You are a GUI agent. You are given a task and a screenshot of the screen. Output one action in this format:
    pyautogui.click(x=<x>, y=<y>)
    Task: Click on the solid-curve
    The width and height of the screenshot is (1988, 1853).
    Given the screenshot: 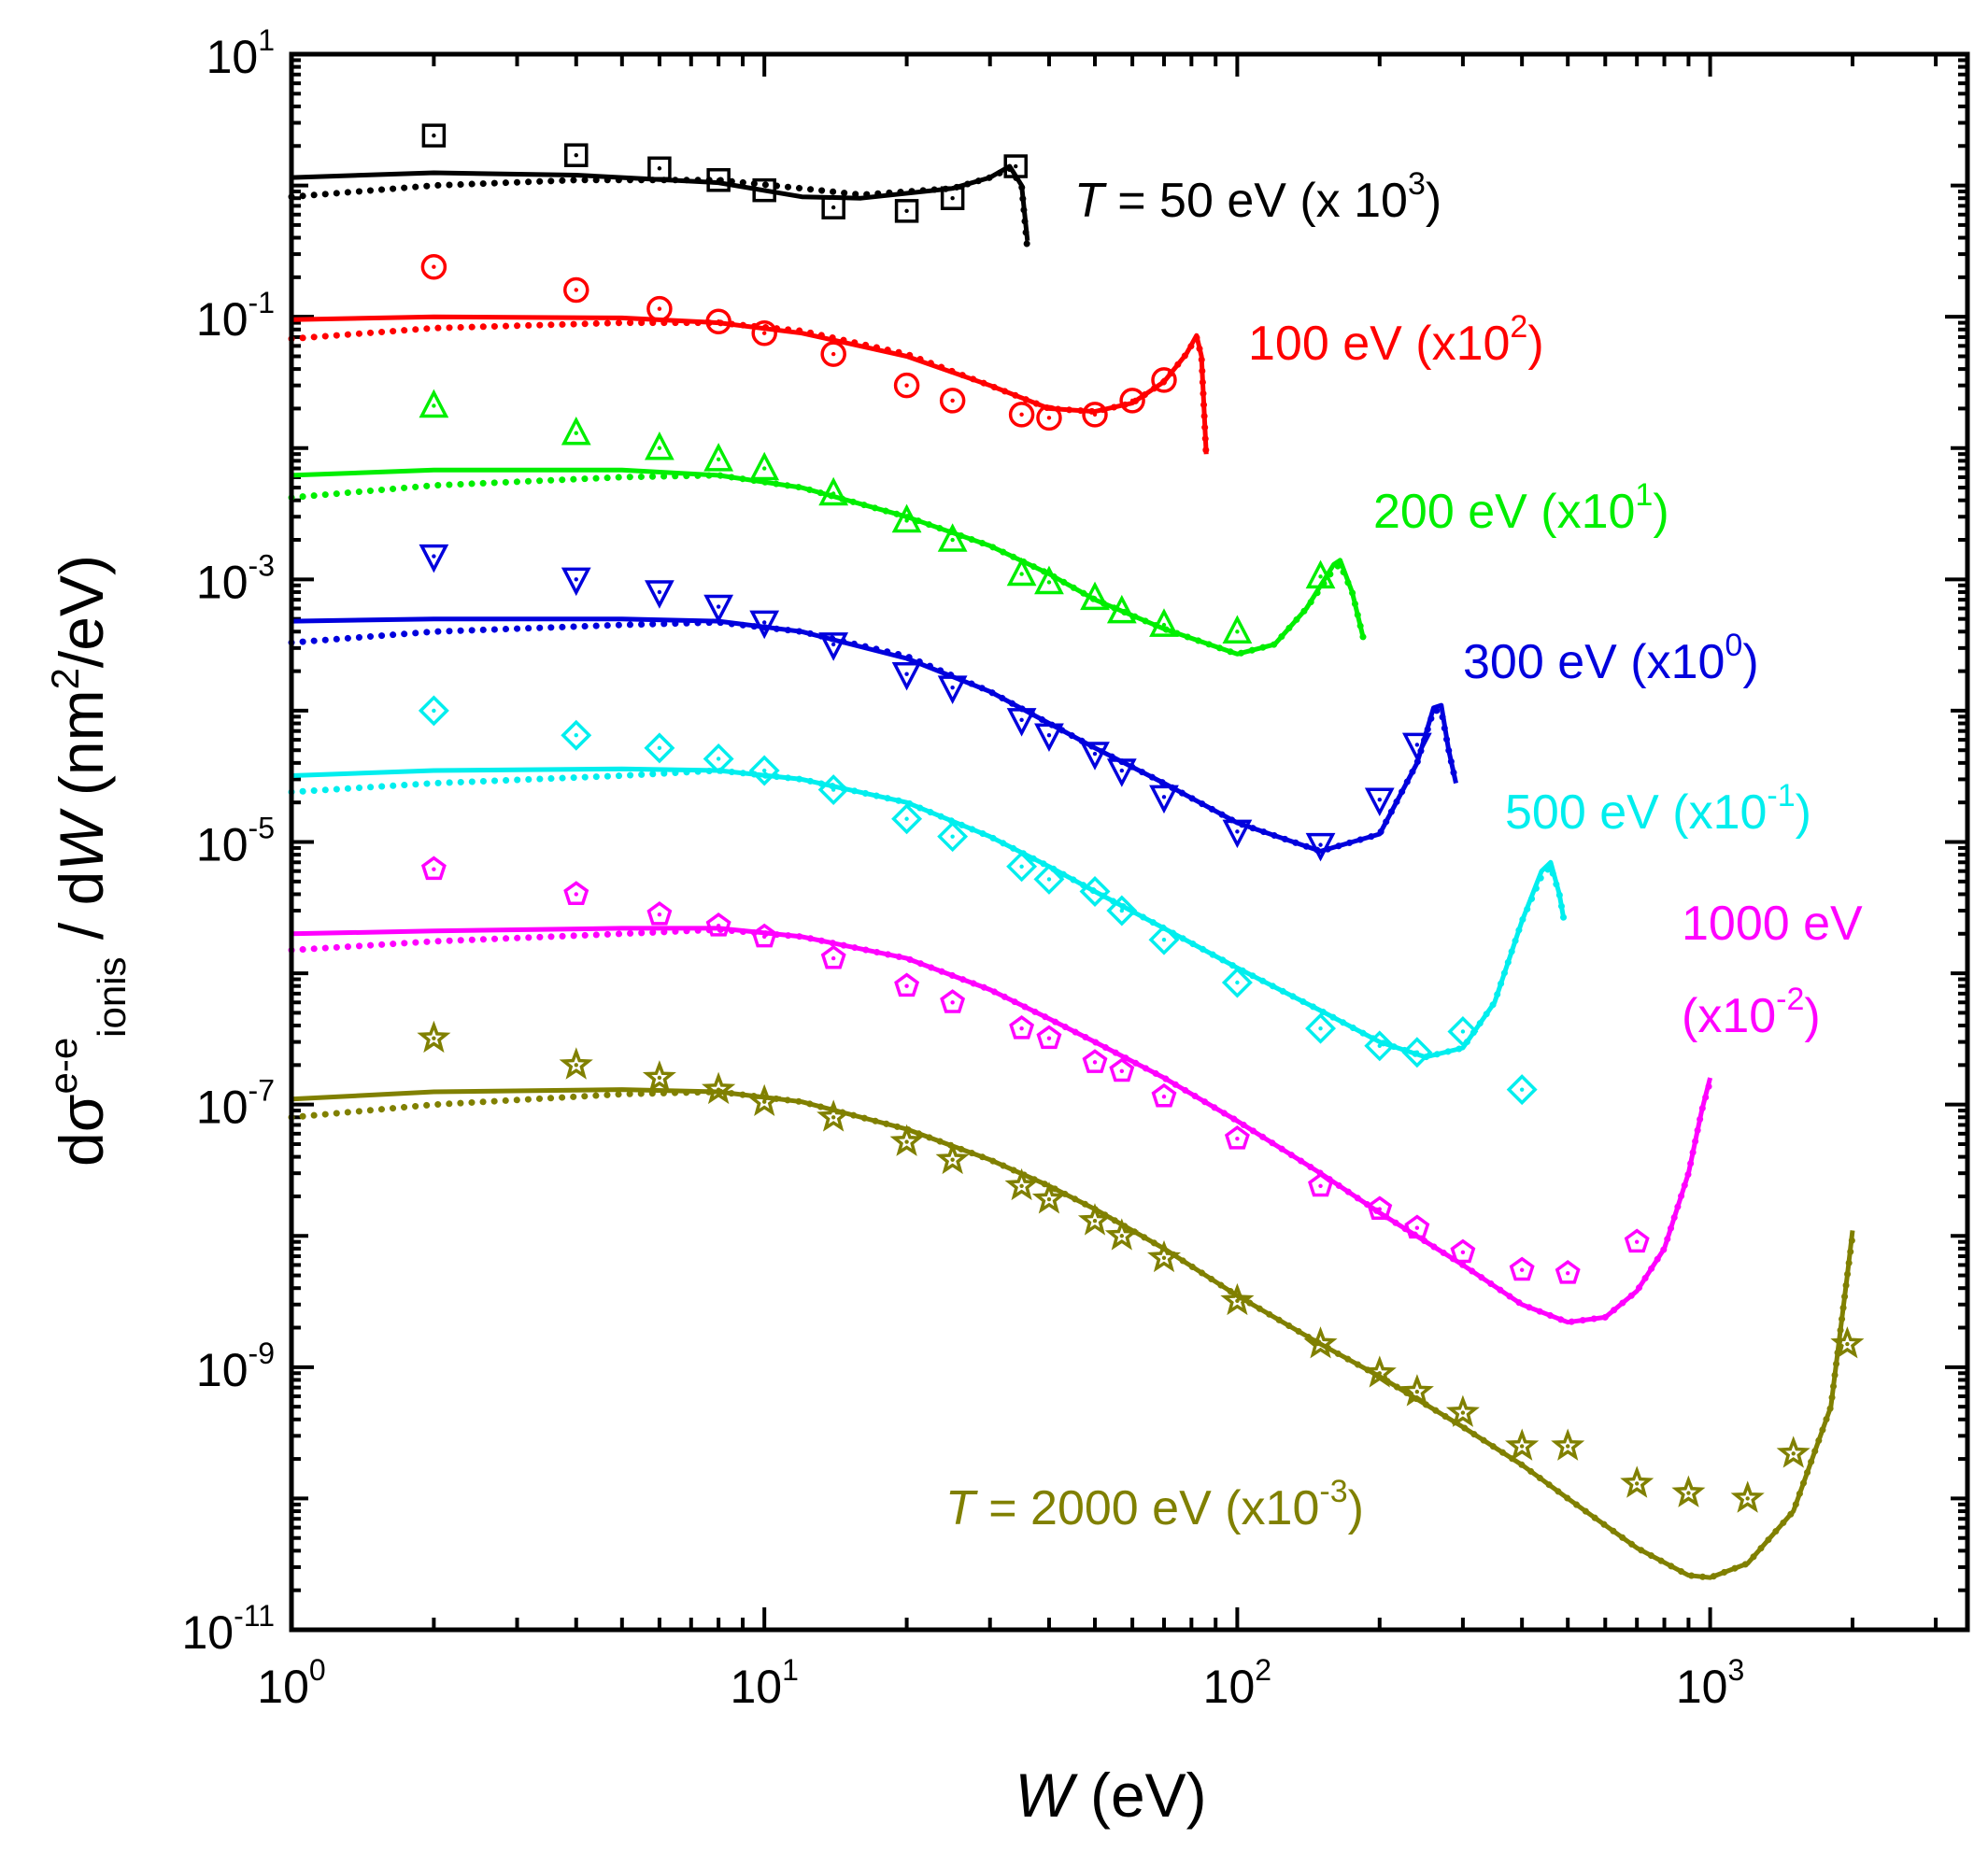 What is the action you would take?
    pyautogui.click(x=660, y=202)
    